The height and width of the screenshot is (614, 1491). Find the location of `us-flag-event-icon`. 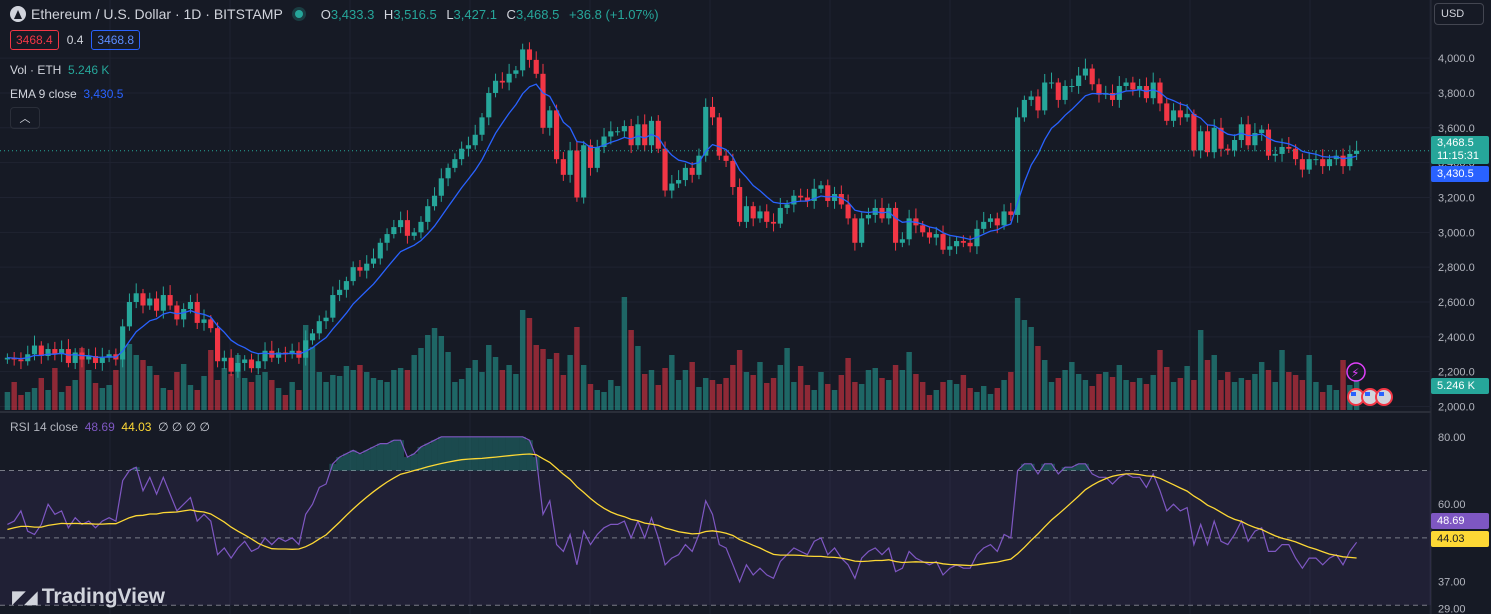

us-flag-event-icon is located at coordinates (1384, 397).